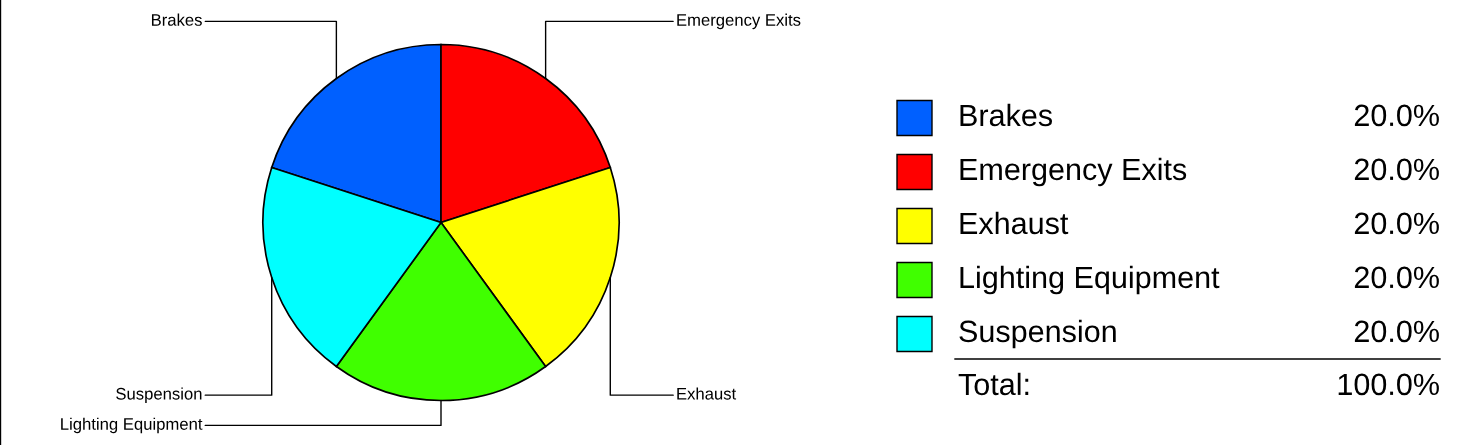 The image size is (1458, 445). Describe the element at coordinates (1388, 384) in the screenshot. I see `text: 100.0%` at that location.